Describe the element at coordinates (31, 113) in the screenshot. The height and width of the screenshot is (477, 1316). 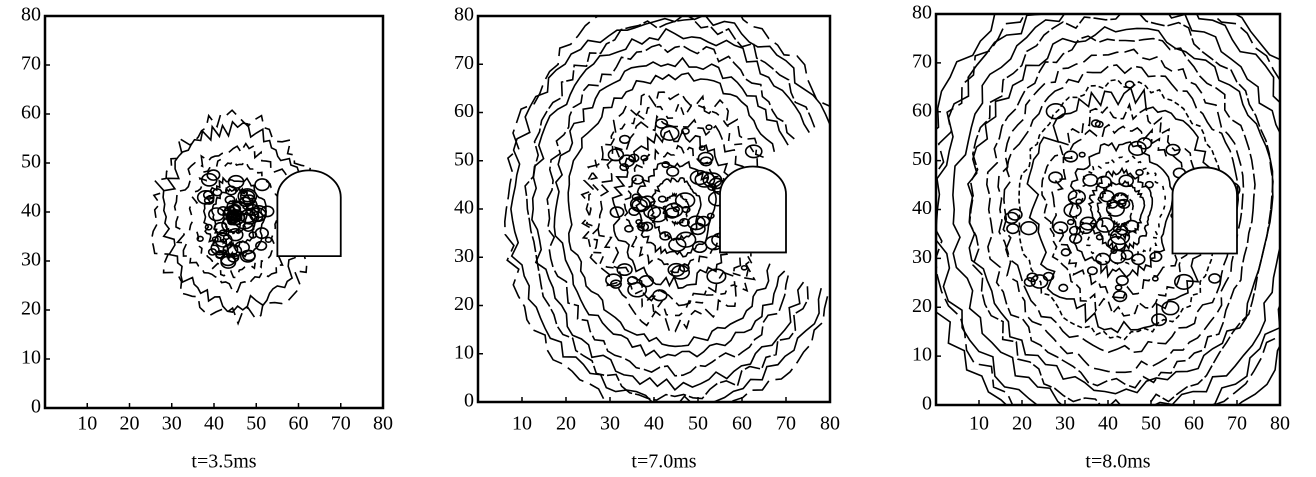
I see `y-tick-label: 60` at that location.